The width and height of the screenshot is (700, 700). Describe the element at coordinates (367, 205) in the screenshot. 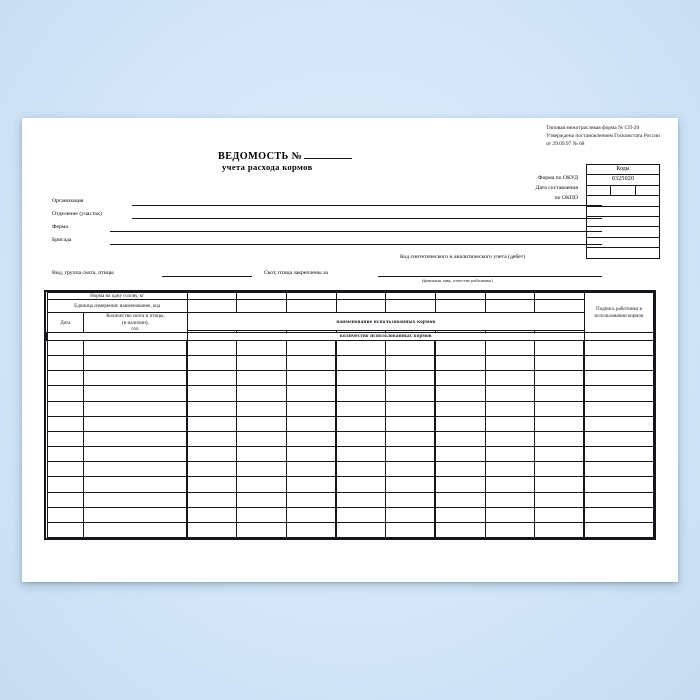

I see `field-input-organization` at that location.